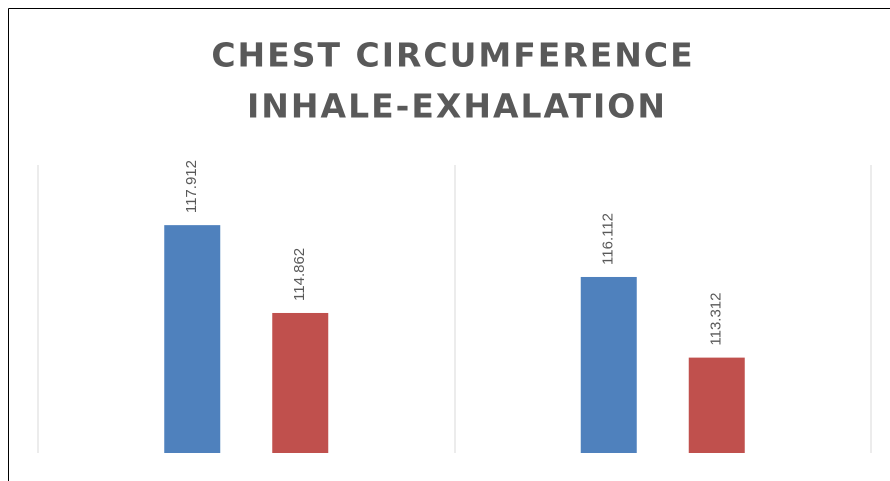 This screenshot has height=481, width=890. Describe the element at coordinates (452, 55) in the screenshot. I see `chart-title: CHEST CIRCUMFERENCE` at that location.